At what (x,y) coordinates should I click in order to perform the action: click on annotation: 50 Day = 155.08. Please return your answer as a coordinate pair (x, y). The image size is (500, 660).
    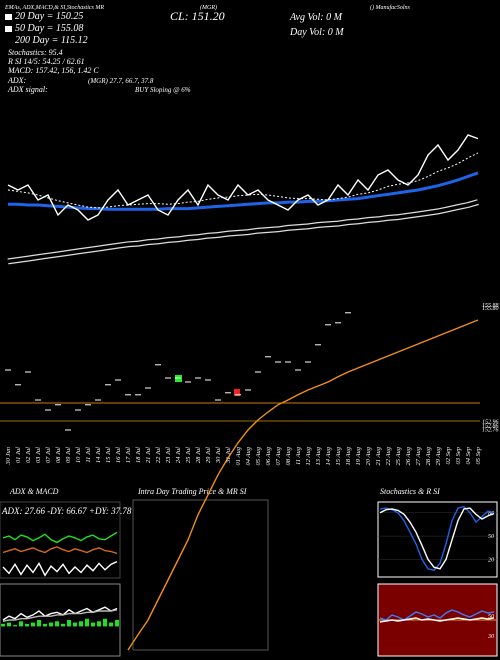
    Looking at the image, I should click on (49, 28).